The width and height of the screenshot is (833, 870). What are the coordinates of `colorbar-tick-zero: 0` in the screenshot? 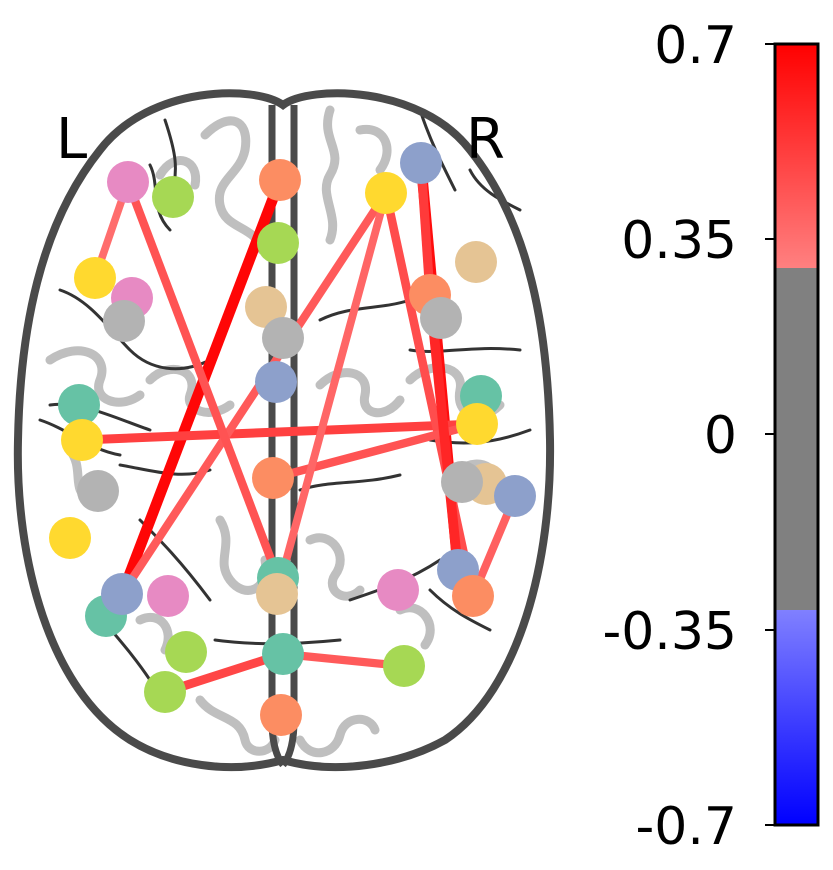 It's located at (720, 436).